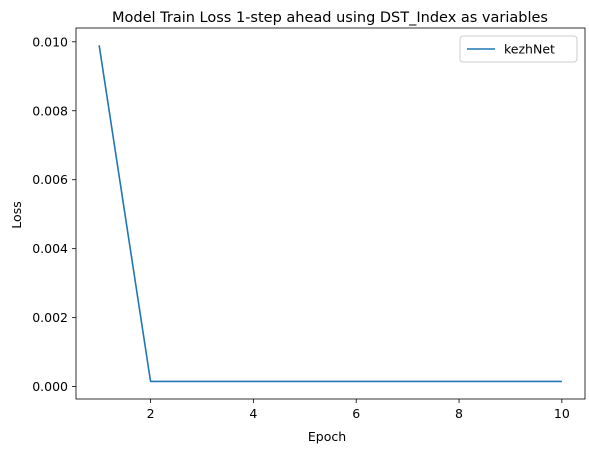  I want to click on y-axis-label: Loss, so click(16, 214).